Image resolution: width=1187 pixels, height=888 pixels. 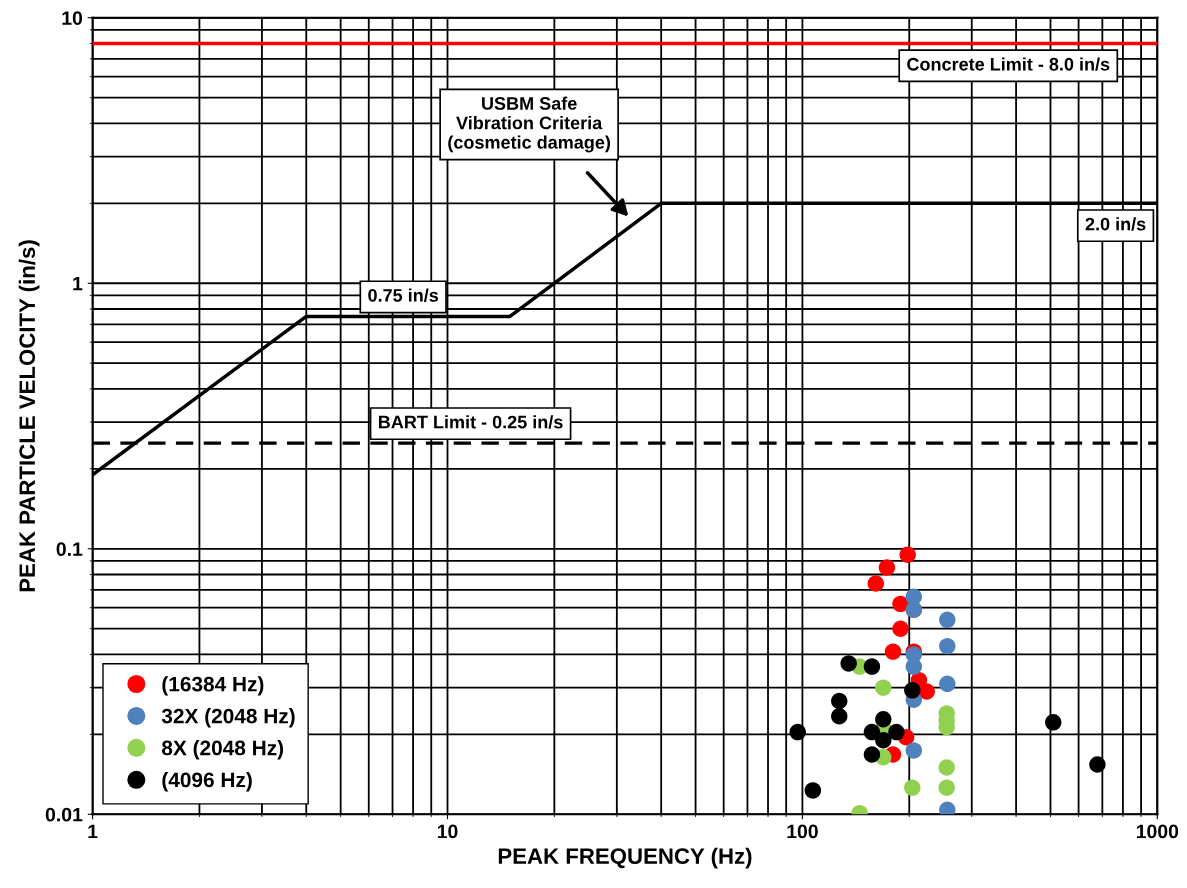 What do you see at coordinates (223, 750) in the screenshot?
I see `legend-label: 8X (2048 Hz)` at bounding box center [223, 750].